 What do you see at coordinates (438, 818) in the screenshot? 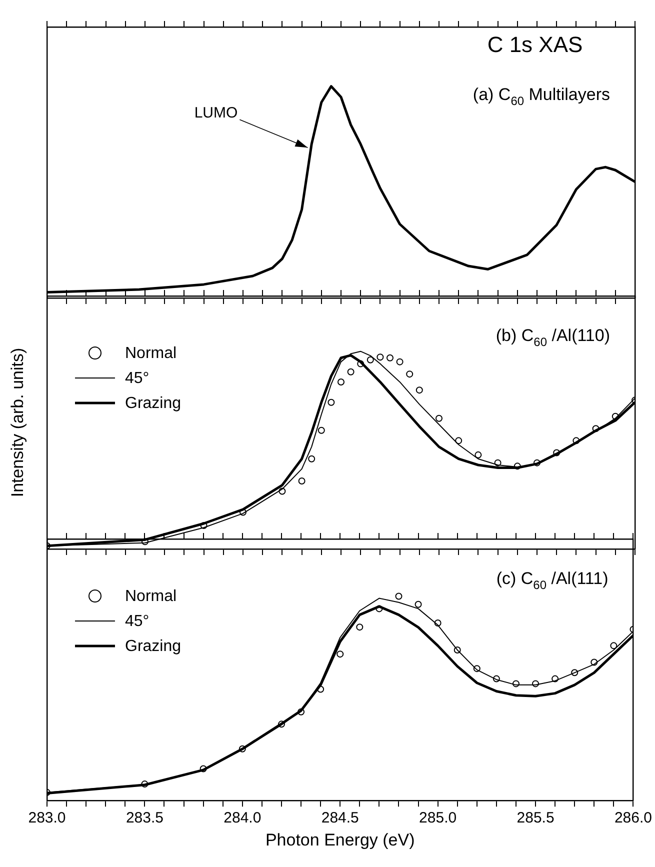
I see `x-tick-label: 285.0` at bounding box center [438, 818].